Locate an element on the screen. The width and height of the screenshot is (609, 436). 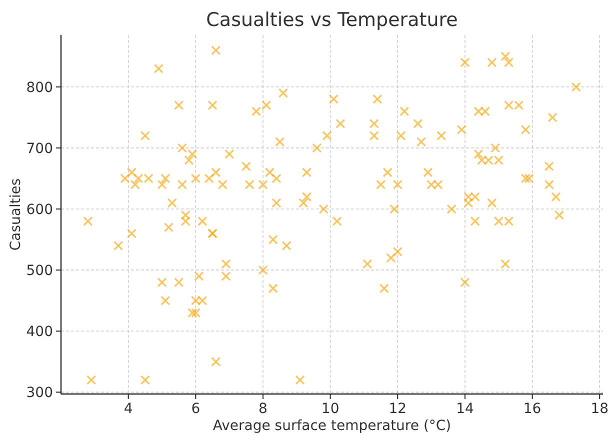
x-tick-label: 12 is located at coordinates (397, 409).